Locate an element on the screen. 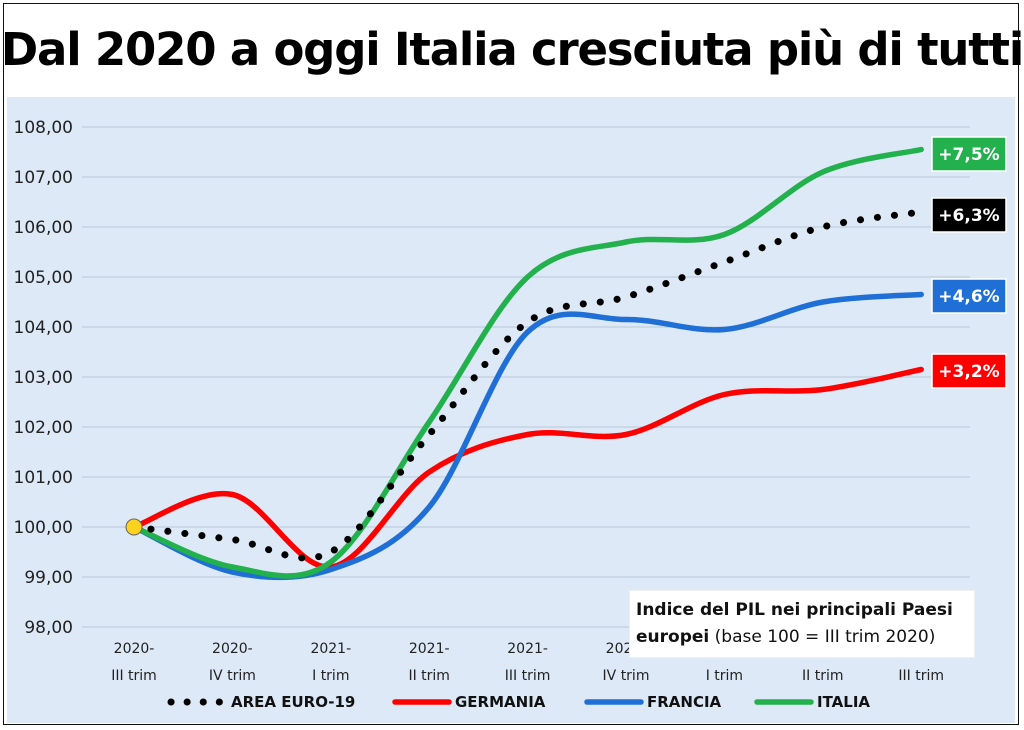  y-tick-label: 106,00 is located at coordinates (43, 228).